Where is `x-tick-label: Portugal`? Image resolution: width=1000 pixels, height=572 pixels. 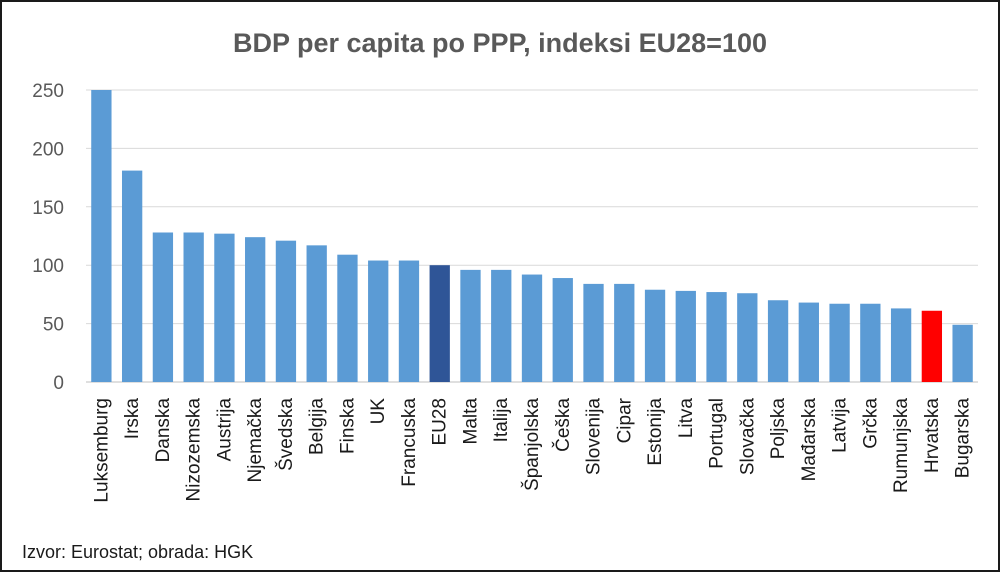 x-tick-label: Portugal is located at coordinates (717, 433).